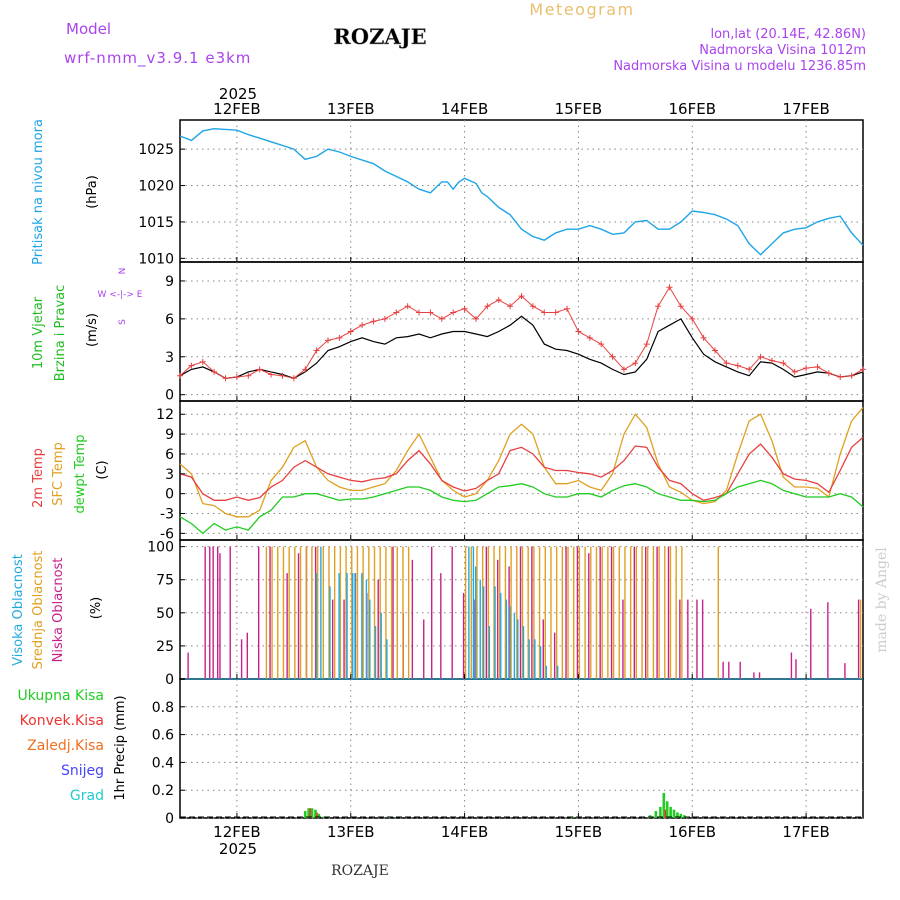  Describe the element at coordinates (167, 534) in the screenshot. I see `y-tick-label: -6` at that location.